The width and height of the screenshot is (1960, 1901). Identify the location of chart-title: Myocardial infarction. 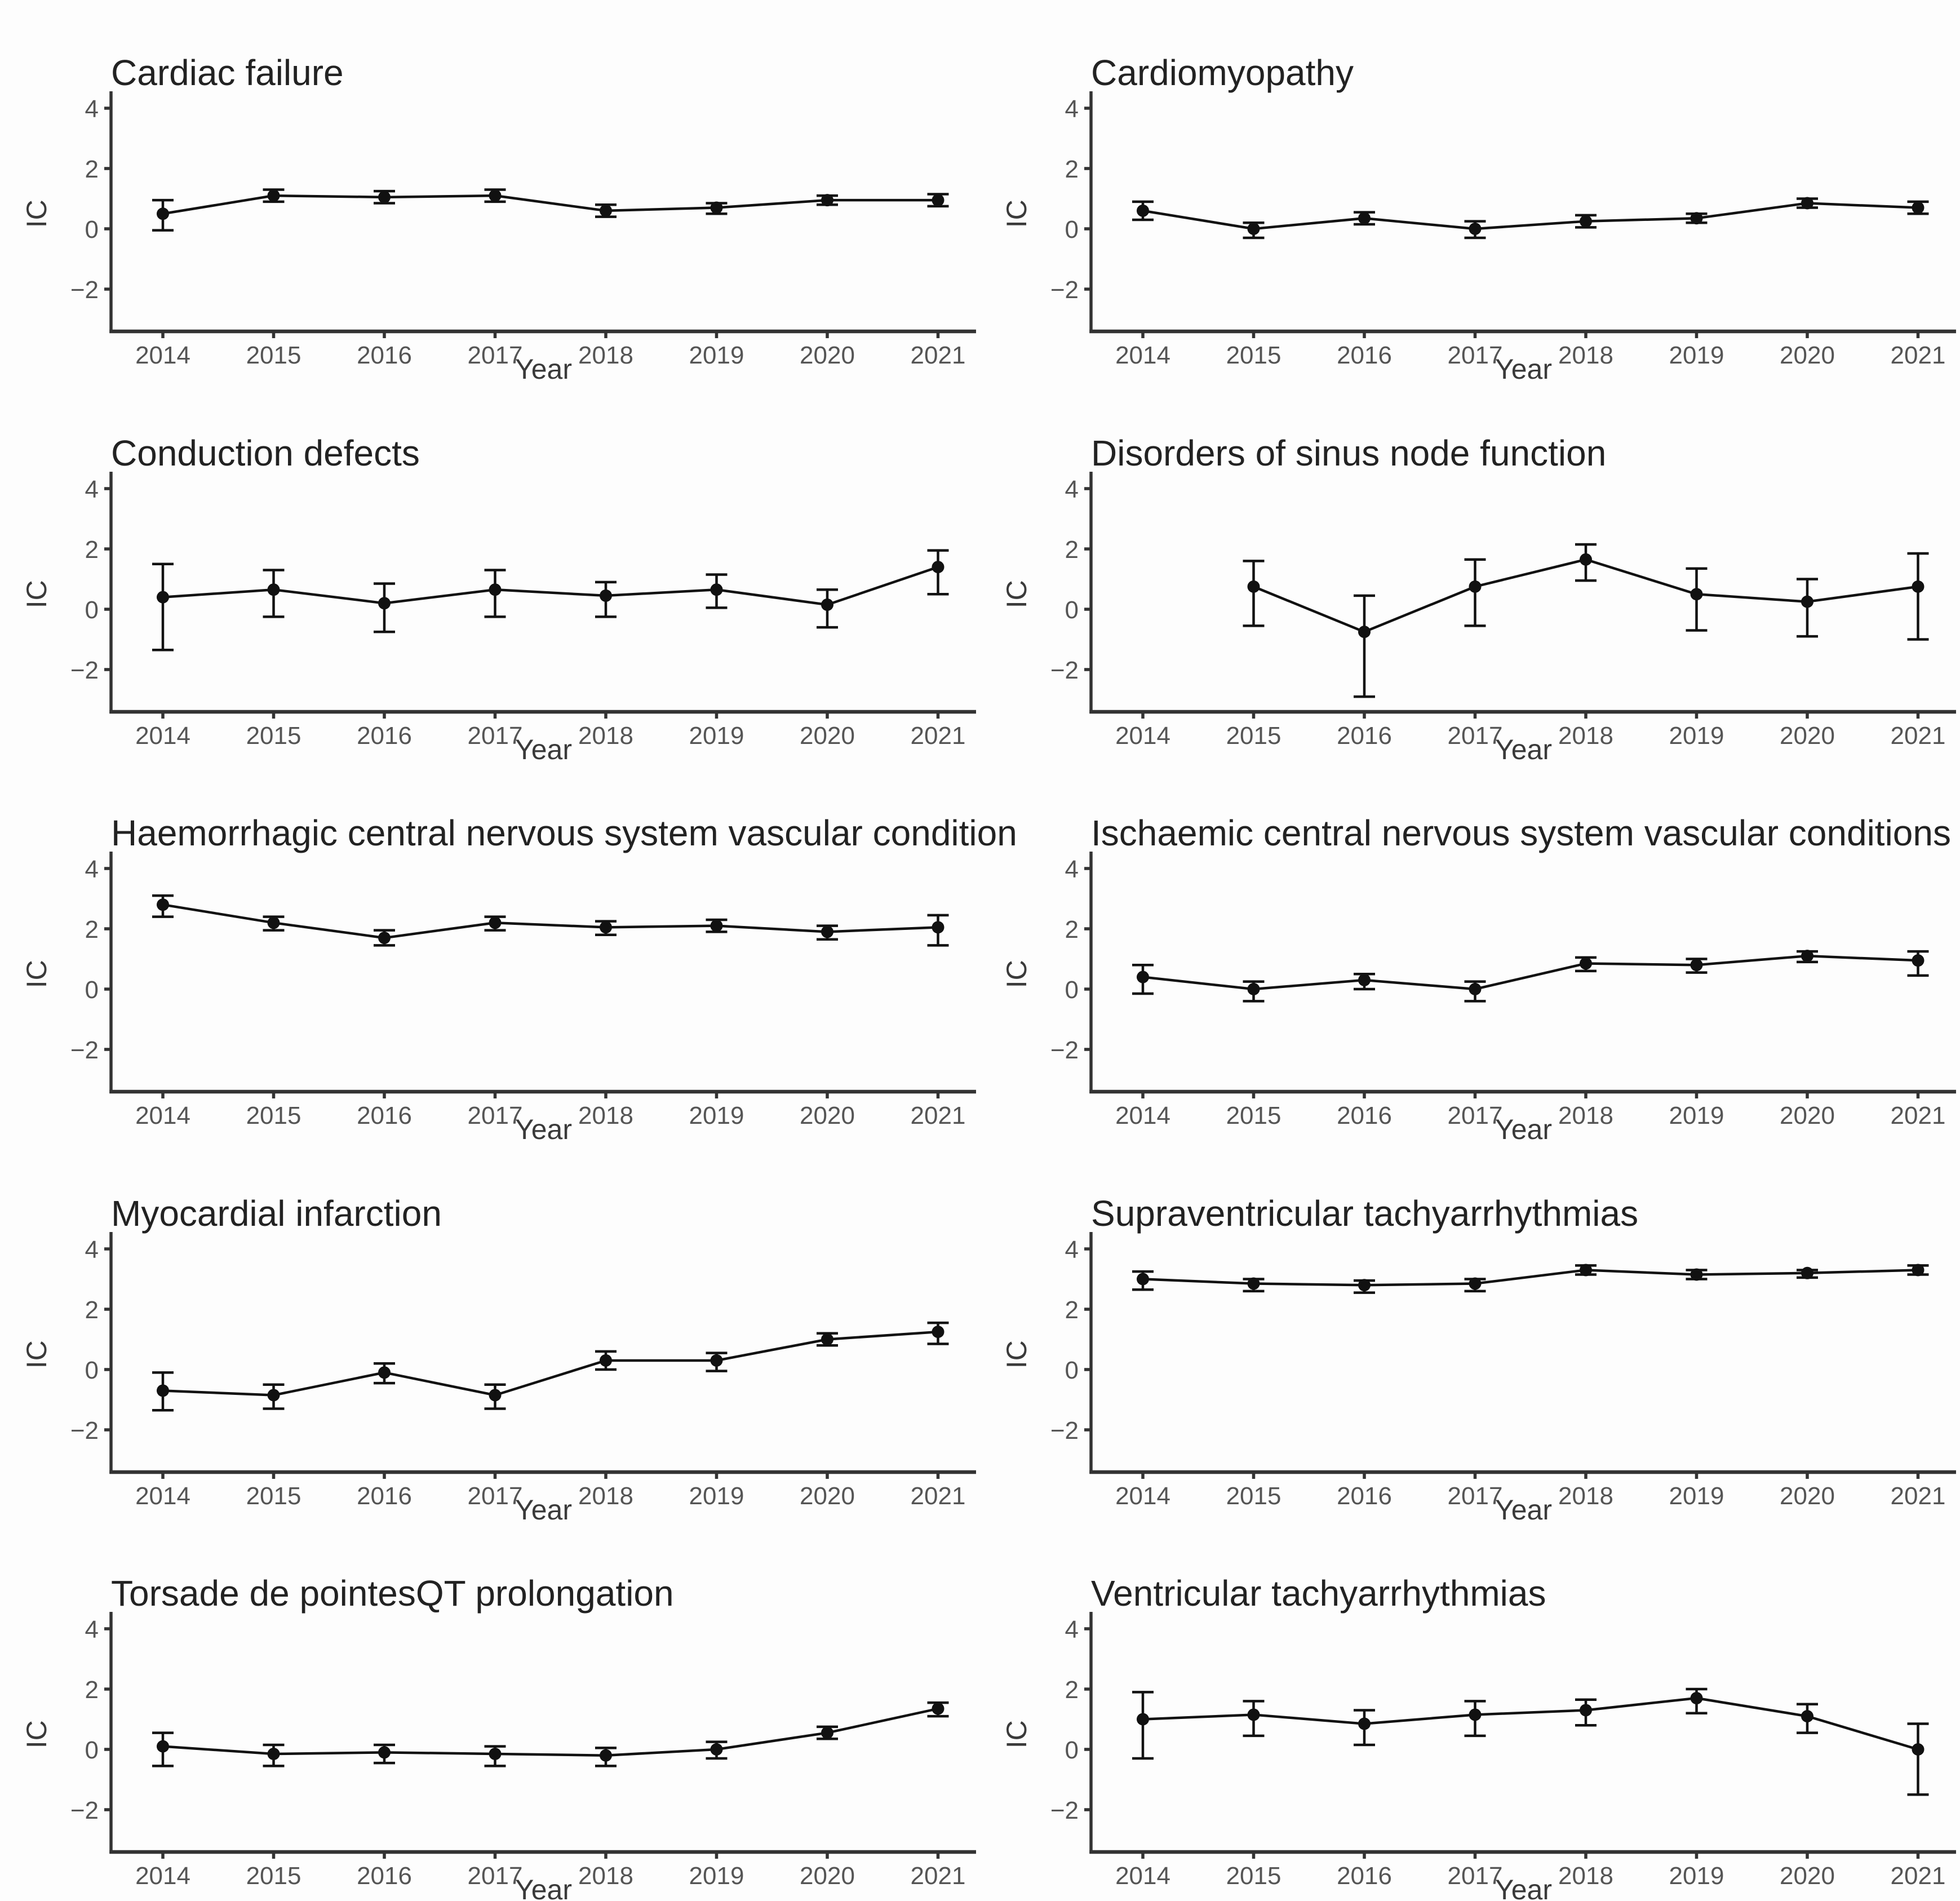
(276, 1213).